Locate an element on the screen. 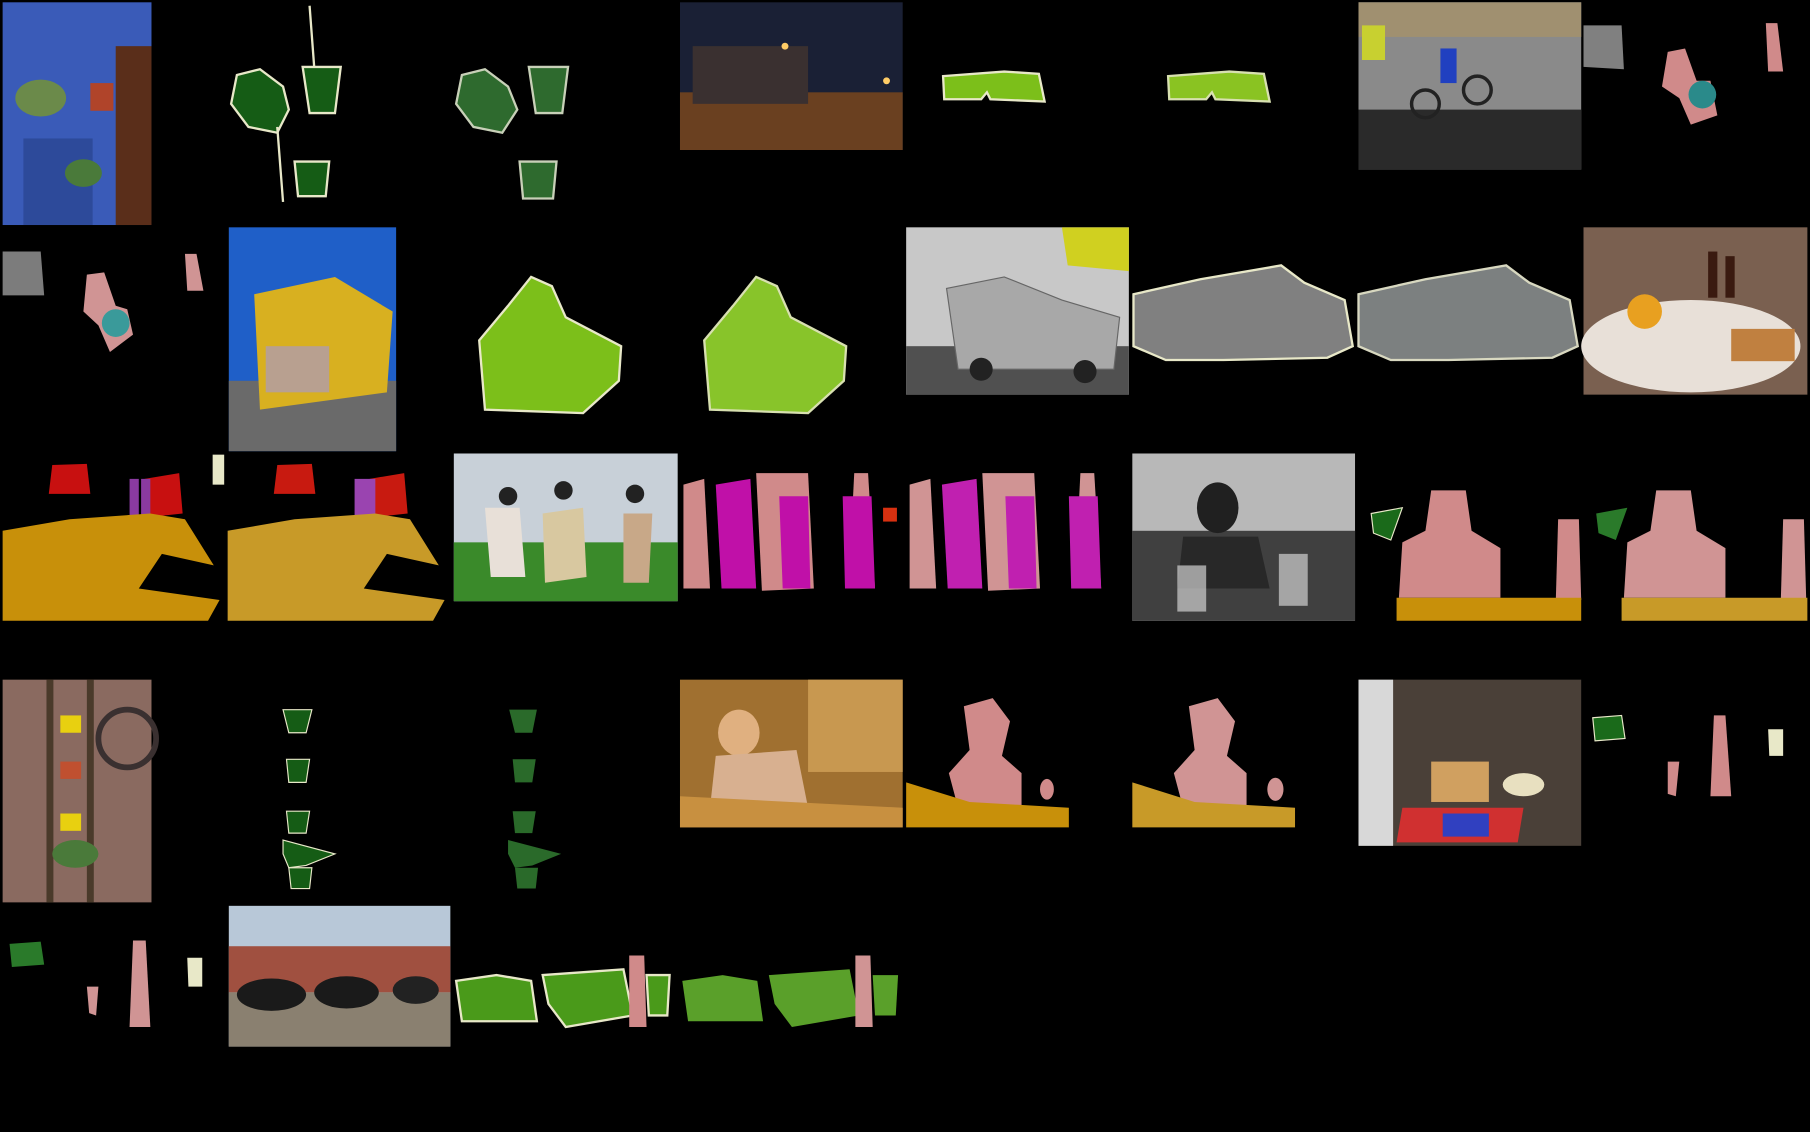 The height and width of the screenshot is (1132, 1810). mask-garage is located at coordinates (1688, 755).